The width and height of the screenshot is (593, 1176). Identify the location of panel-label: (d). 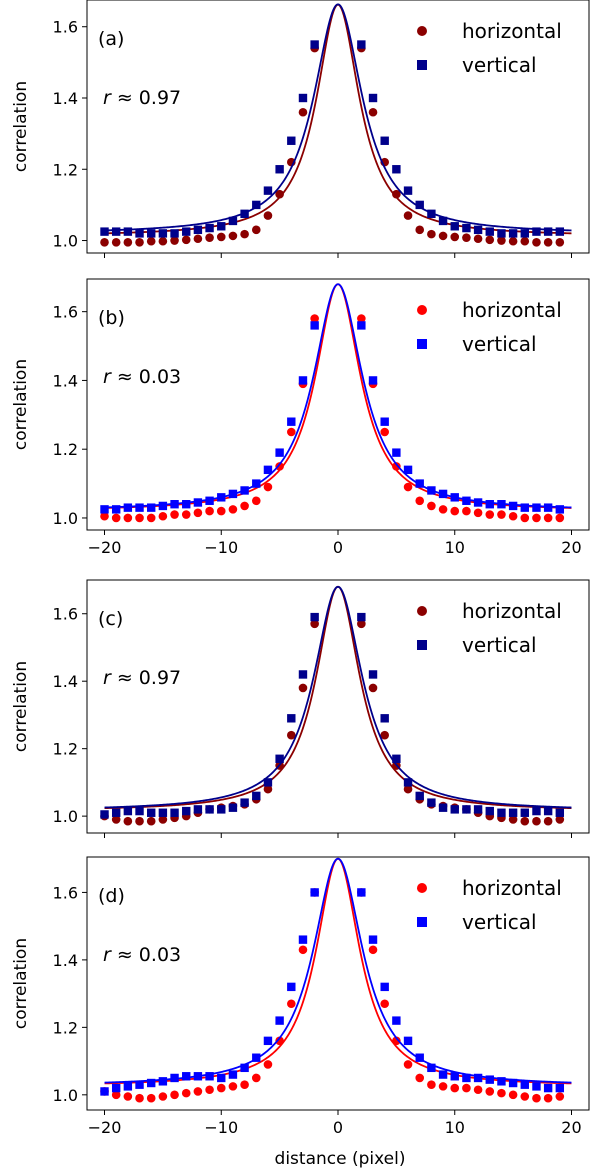
(111, 896).